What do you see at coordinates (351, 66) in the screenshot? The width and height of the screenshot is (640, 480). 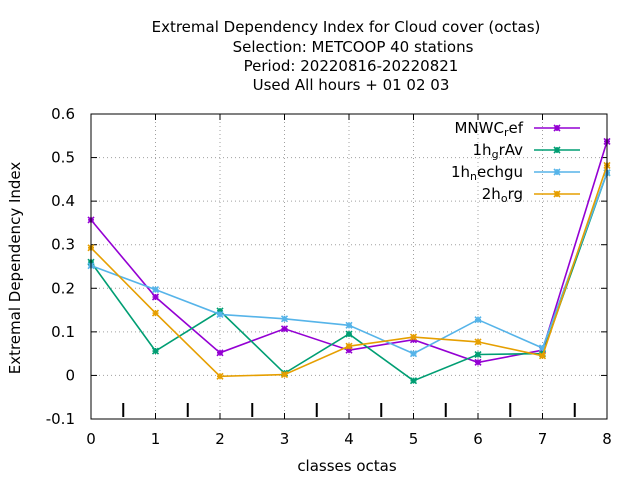 I see `title-line-3: Period: 20220816-20220821` at bounding box center [351, 66].